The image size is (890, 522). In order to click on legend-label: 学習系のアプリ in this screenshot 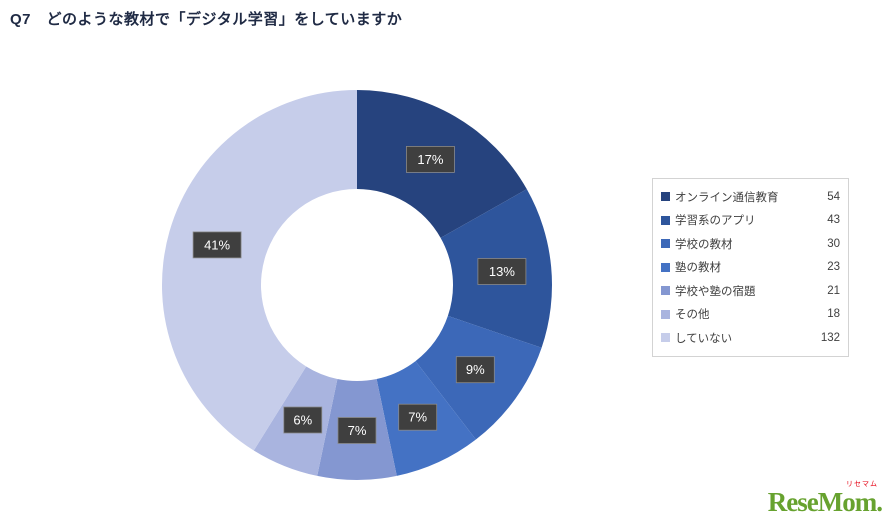, I will do `click(715, 221)`.